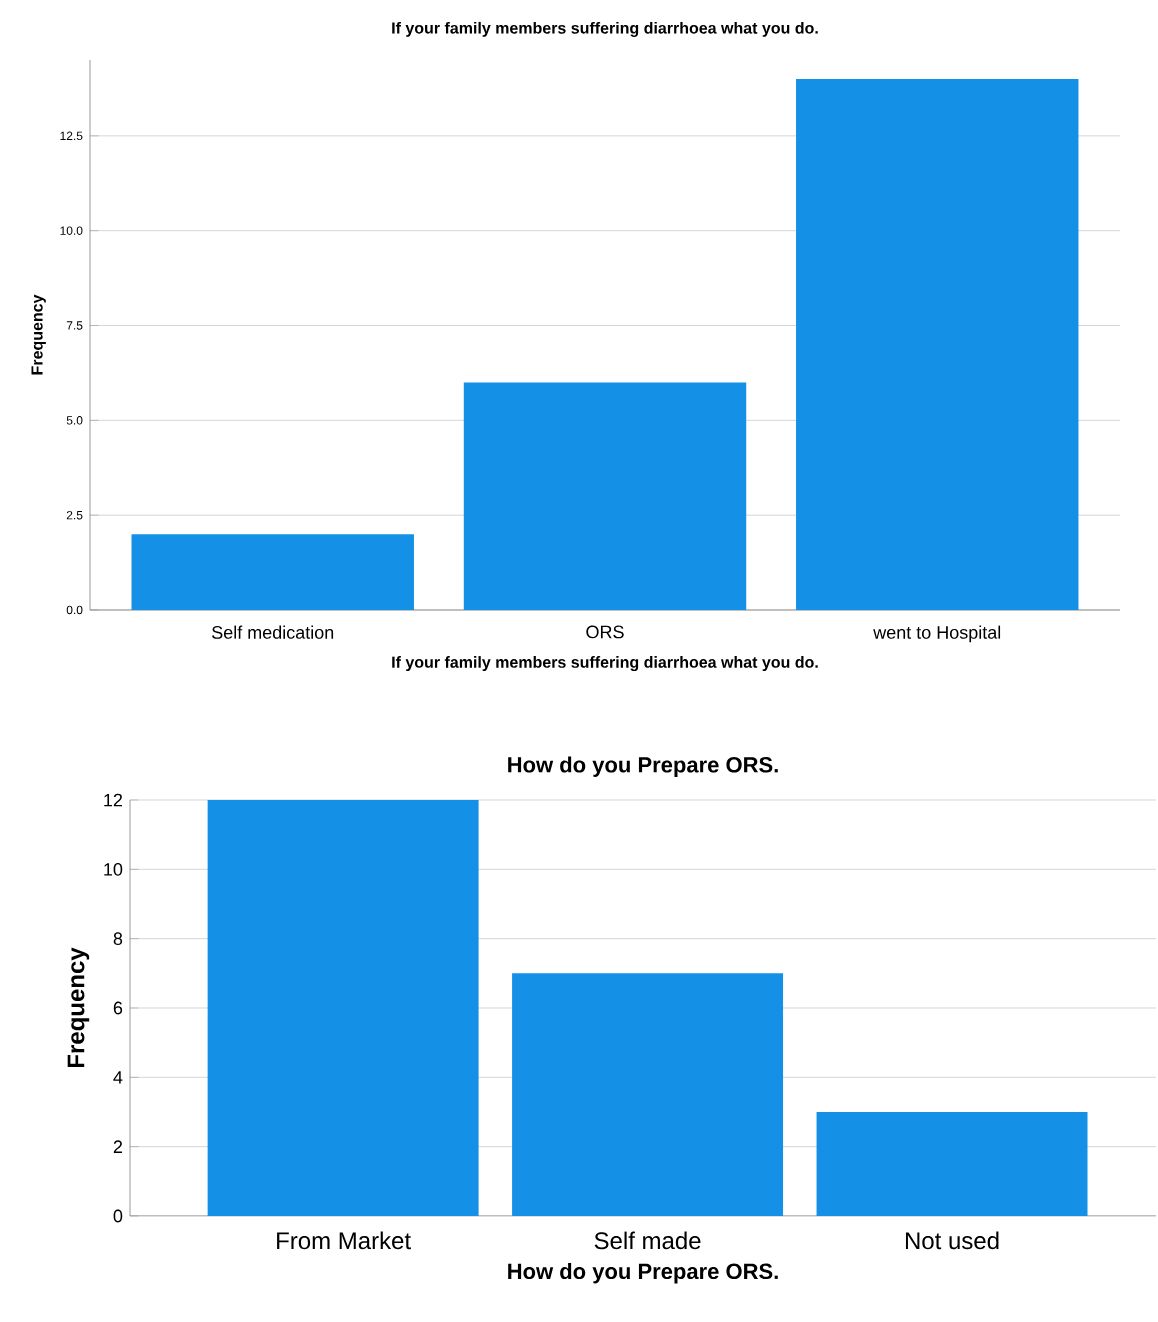 Image resolution: width=1158 pixels, height=1322 pixels. Describe the element at coordinates (937, 634) in the screenshot. I see `x-tick-label: went to Hospital` at that location.